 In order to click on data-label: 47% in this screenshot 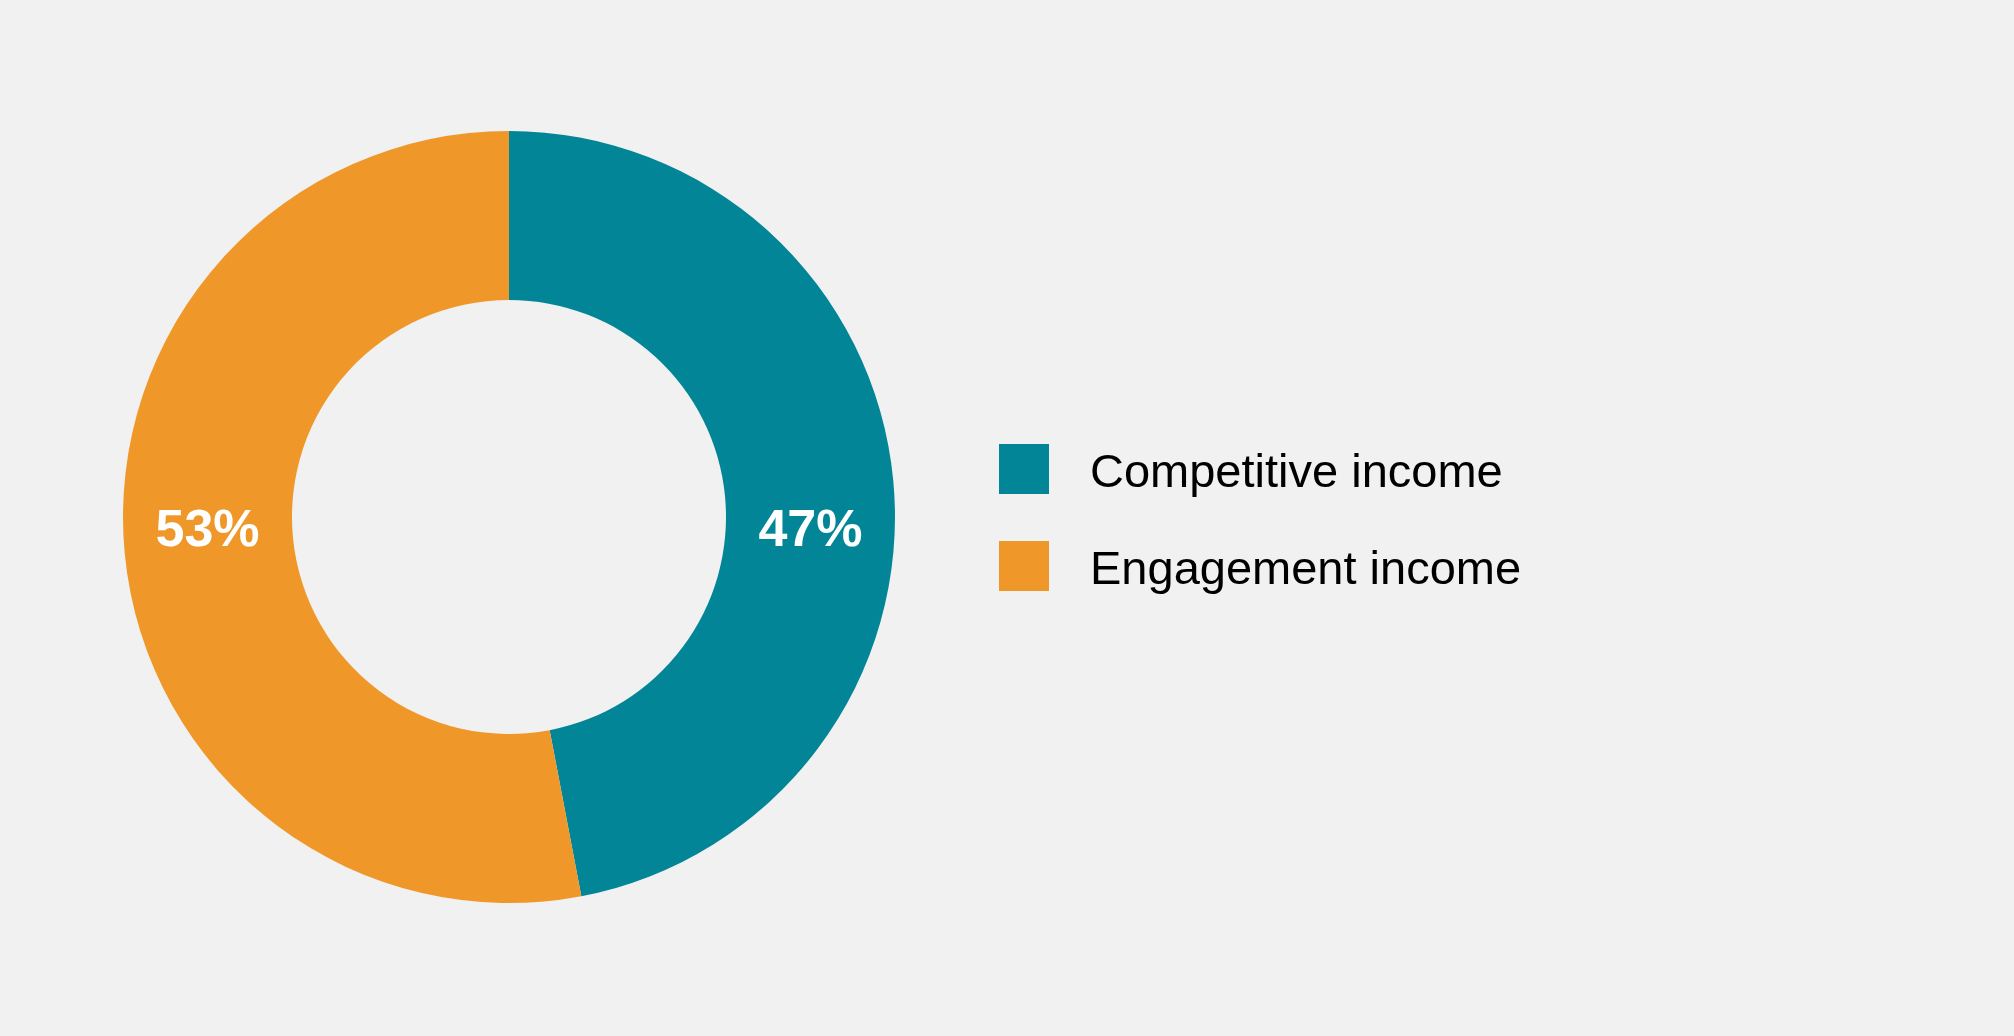, I will do `click(810, 528)`.